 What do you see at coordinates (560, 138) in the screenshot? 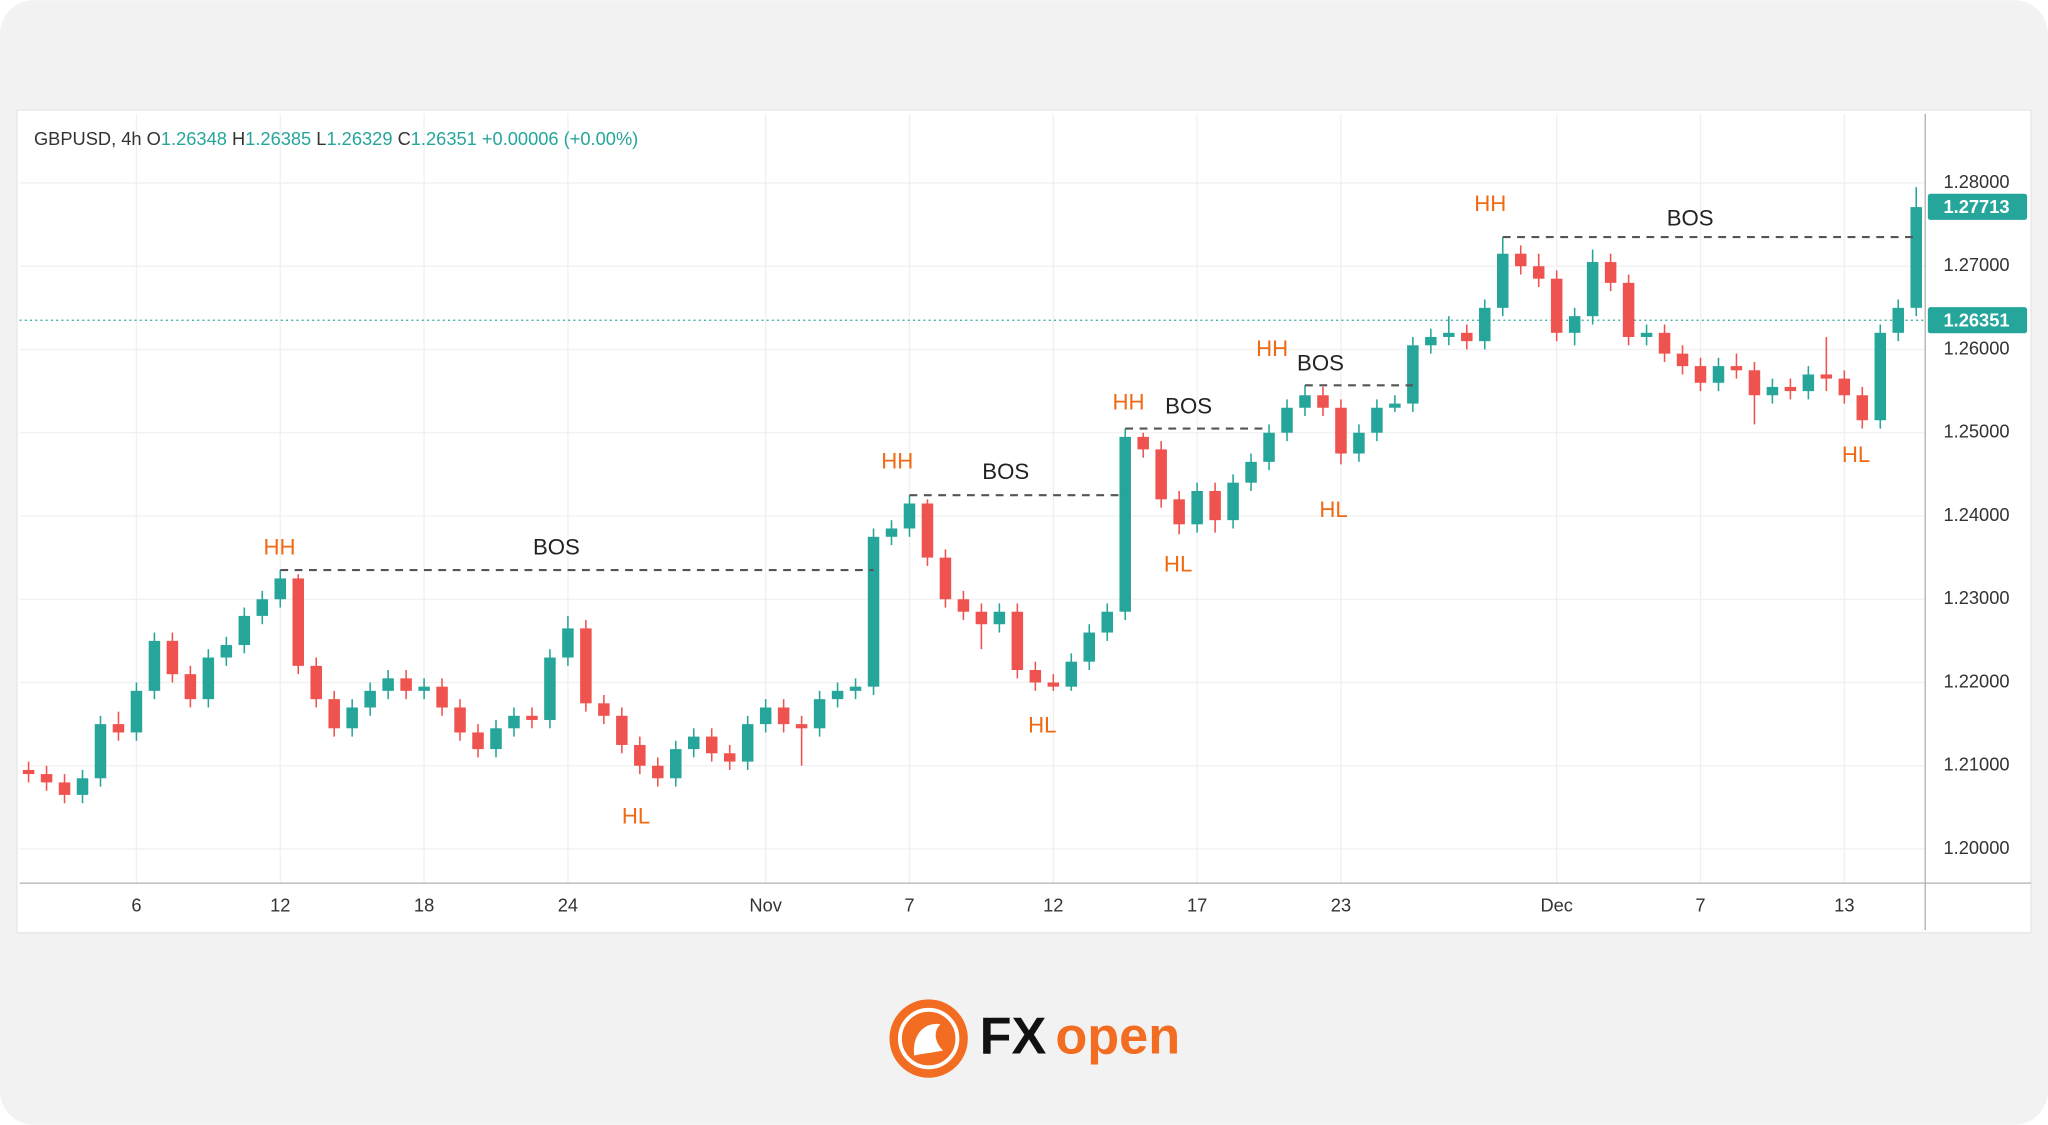
I see `change: +0.00006 (+0.00%)` at bounding box center [560, 138].